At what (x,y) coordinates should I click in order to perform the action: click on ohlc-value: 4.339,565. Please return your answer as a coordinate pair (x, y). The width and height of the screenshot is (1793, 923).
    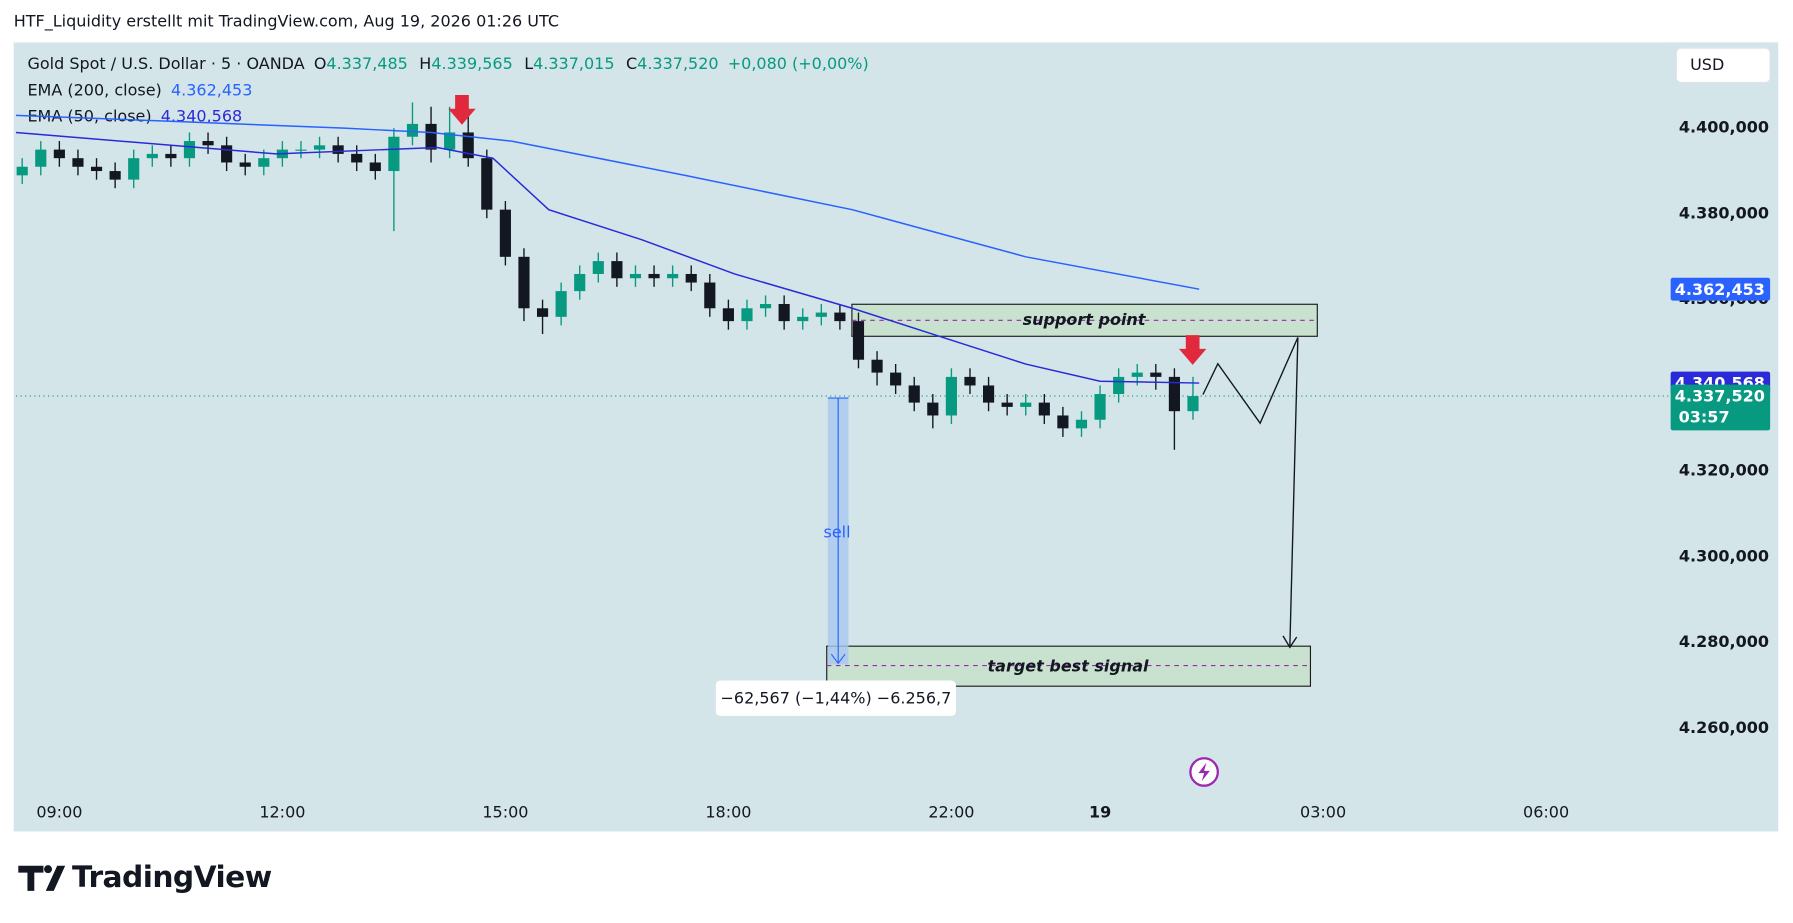
    Looking at the image, I should click on (471, 63).